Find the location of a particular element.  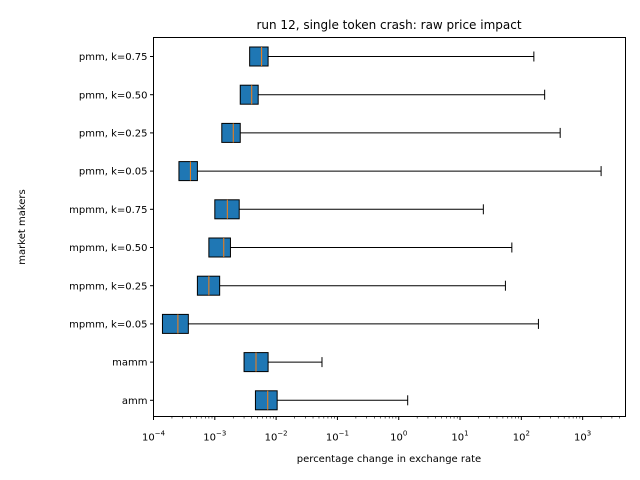

x-tick-label: 10⁻¹ is located at coordinates (337, 437).